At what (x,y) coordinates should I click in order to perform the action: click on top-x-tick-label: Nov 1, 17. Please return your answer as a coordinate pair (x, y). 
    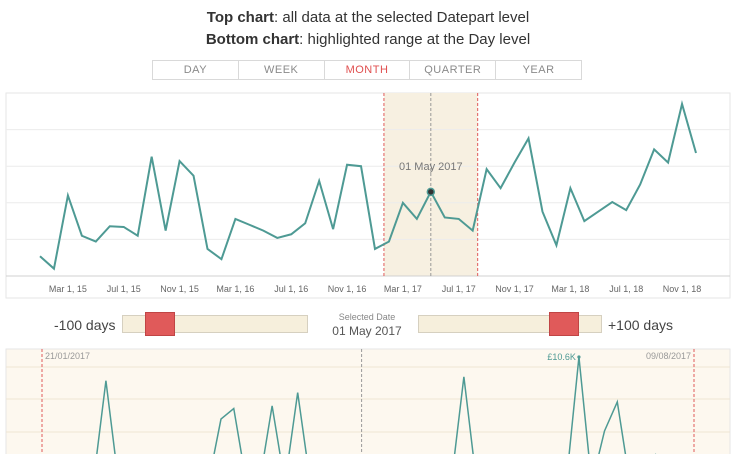
    Looking at the image, I should click on (514, 289).